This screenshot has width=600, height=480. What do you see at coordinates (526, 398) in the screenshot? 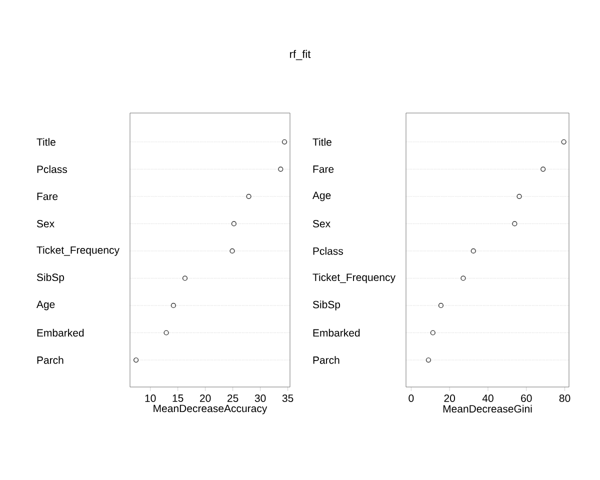
I see `x-tick-label: 60` at bounding box center [526, 398].